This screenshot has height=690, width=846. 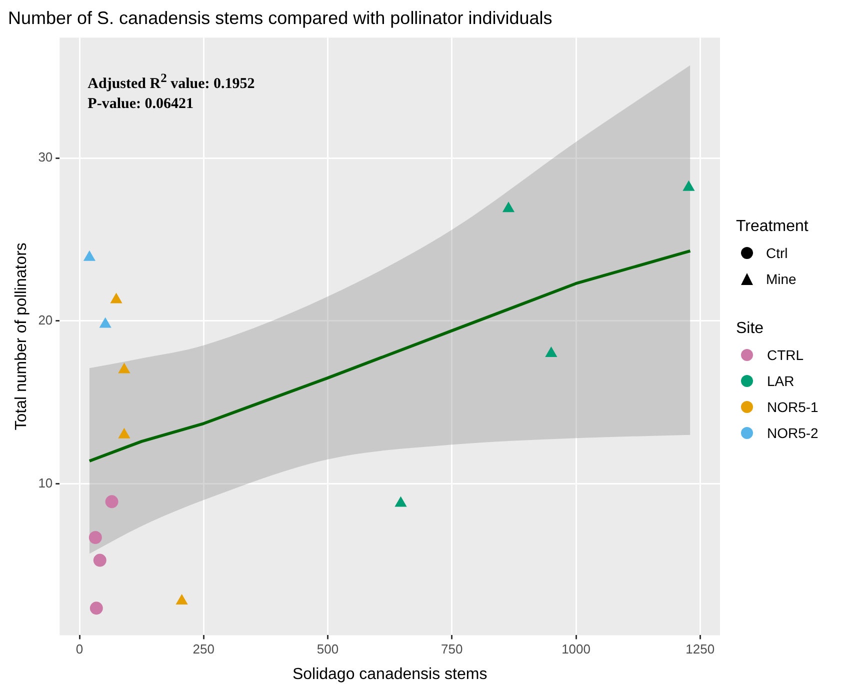 I want to click on x-tick-label: 1000, so click(x=576, y=649).